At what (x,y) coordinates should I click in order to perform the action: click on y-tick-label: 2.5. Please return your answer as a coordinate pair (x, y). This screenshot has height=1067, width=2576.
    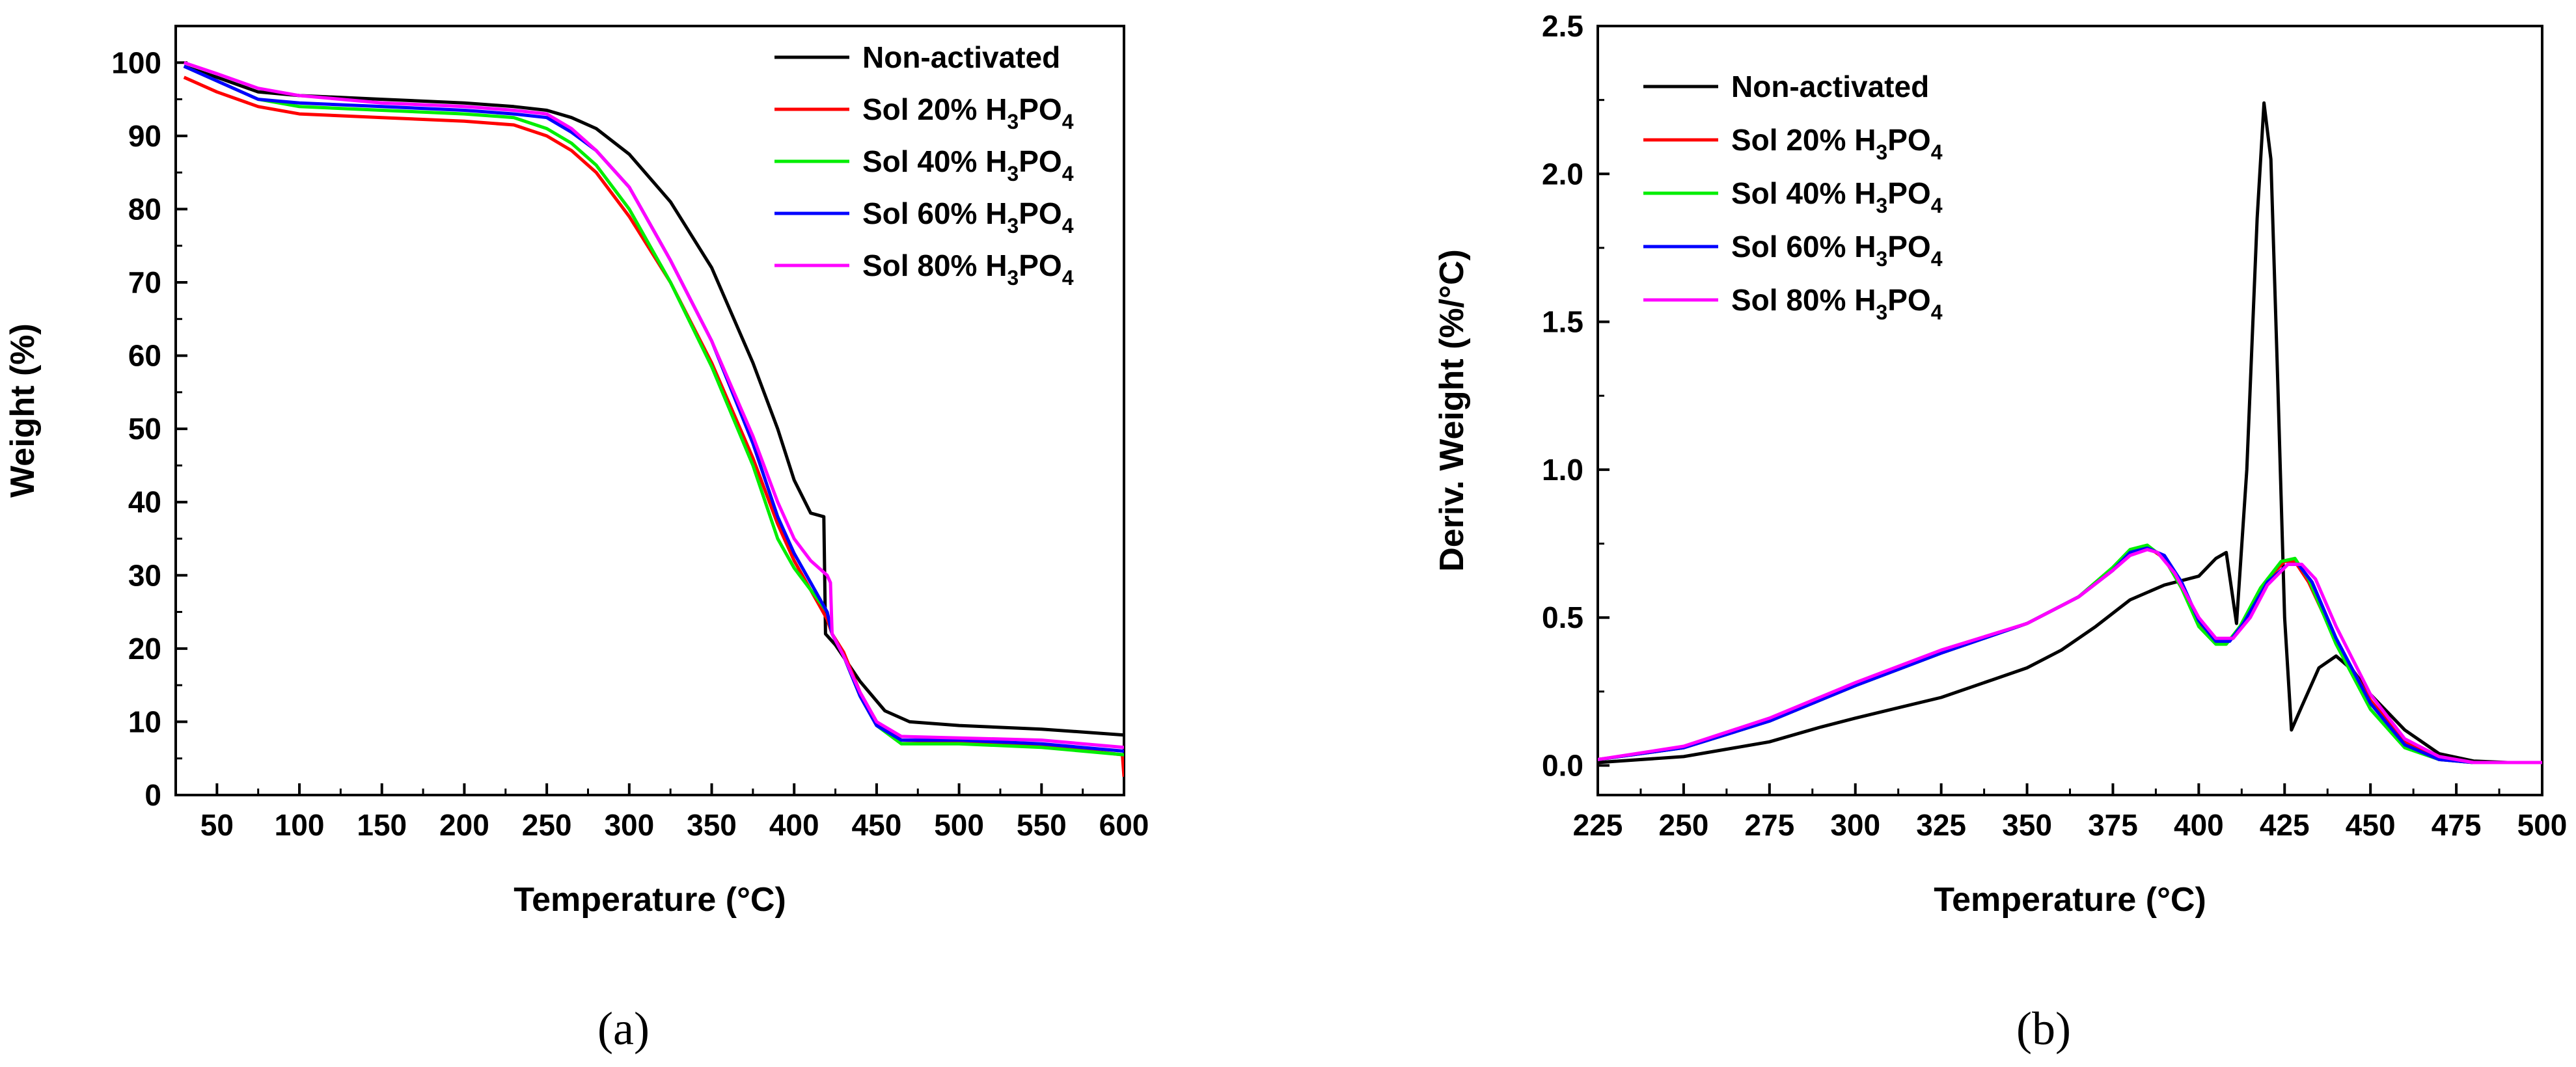
    Looking at the image, I should click on (1563, 26).